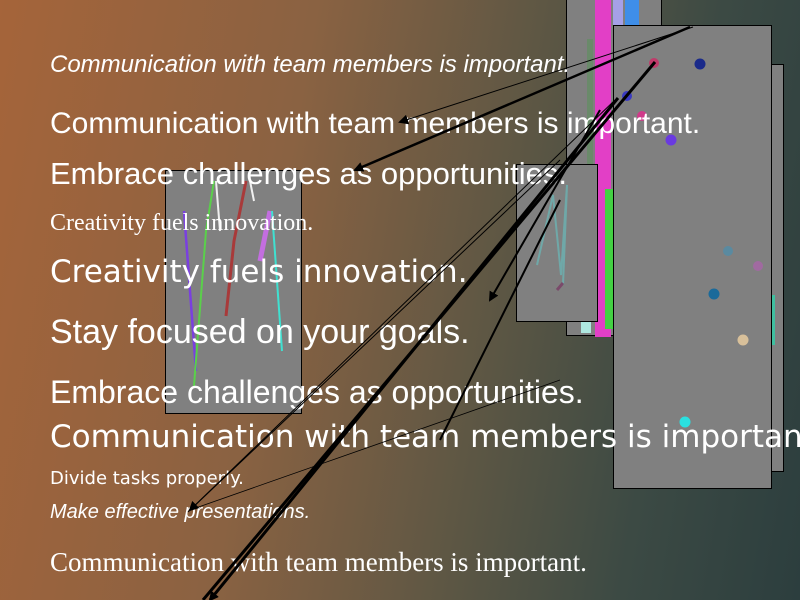 The height and width of the screenshot is (600, 800). What do you see at coordinates (308, 173) in the screenshot?
I see `text-line-3: Embrace challenges as opportunities.` at bounding box center [308, 173].